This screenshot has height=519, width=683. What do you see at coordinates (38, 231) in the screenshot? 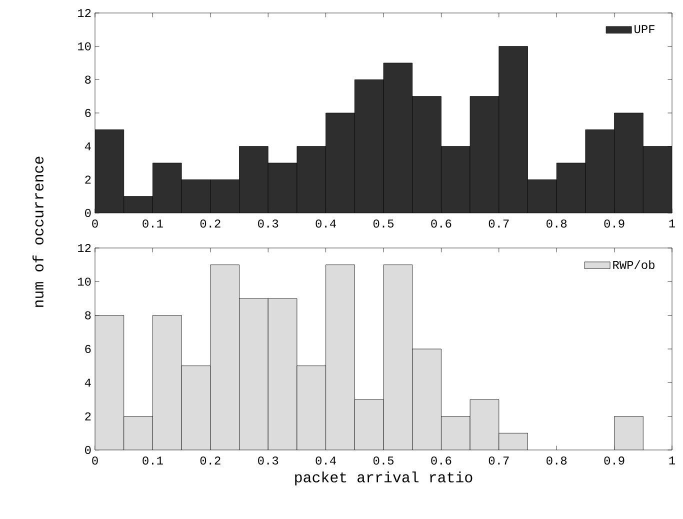
I see `y-axis-title: num of occurrence` at bounding box center [38, 231].